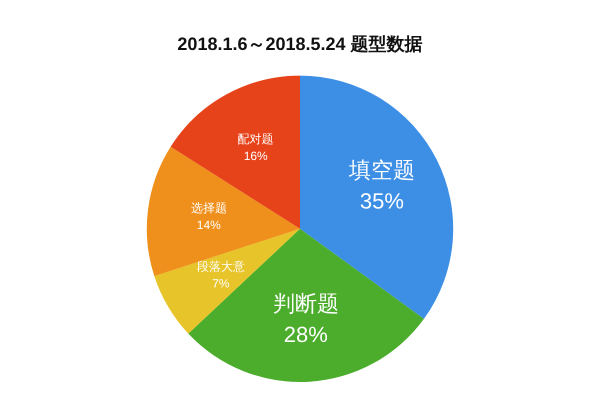 The image size is (600, 400). I want to click on data-label: 14%, so click(209, 225).